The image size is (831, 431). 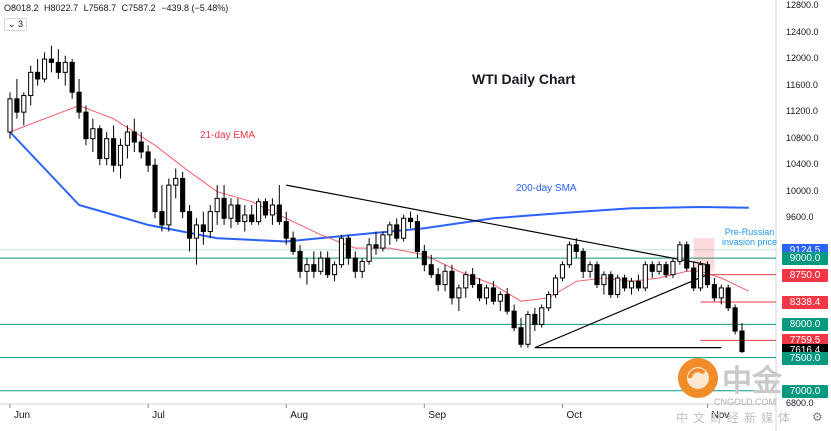 I want to click on watermark-cn-sub: 中文财经新媒体, so click(x=736, y=418).